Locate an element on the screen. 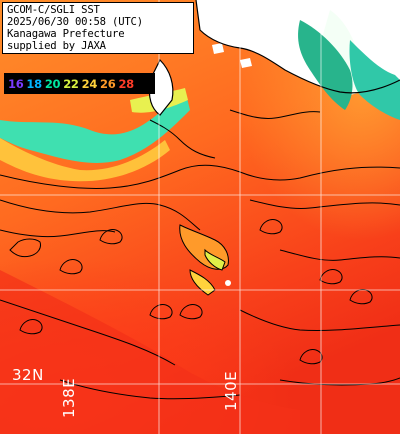  coastal-cool-water is located at coordinates (95, 126).